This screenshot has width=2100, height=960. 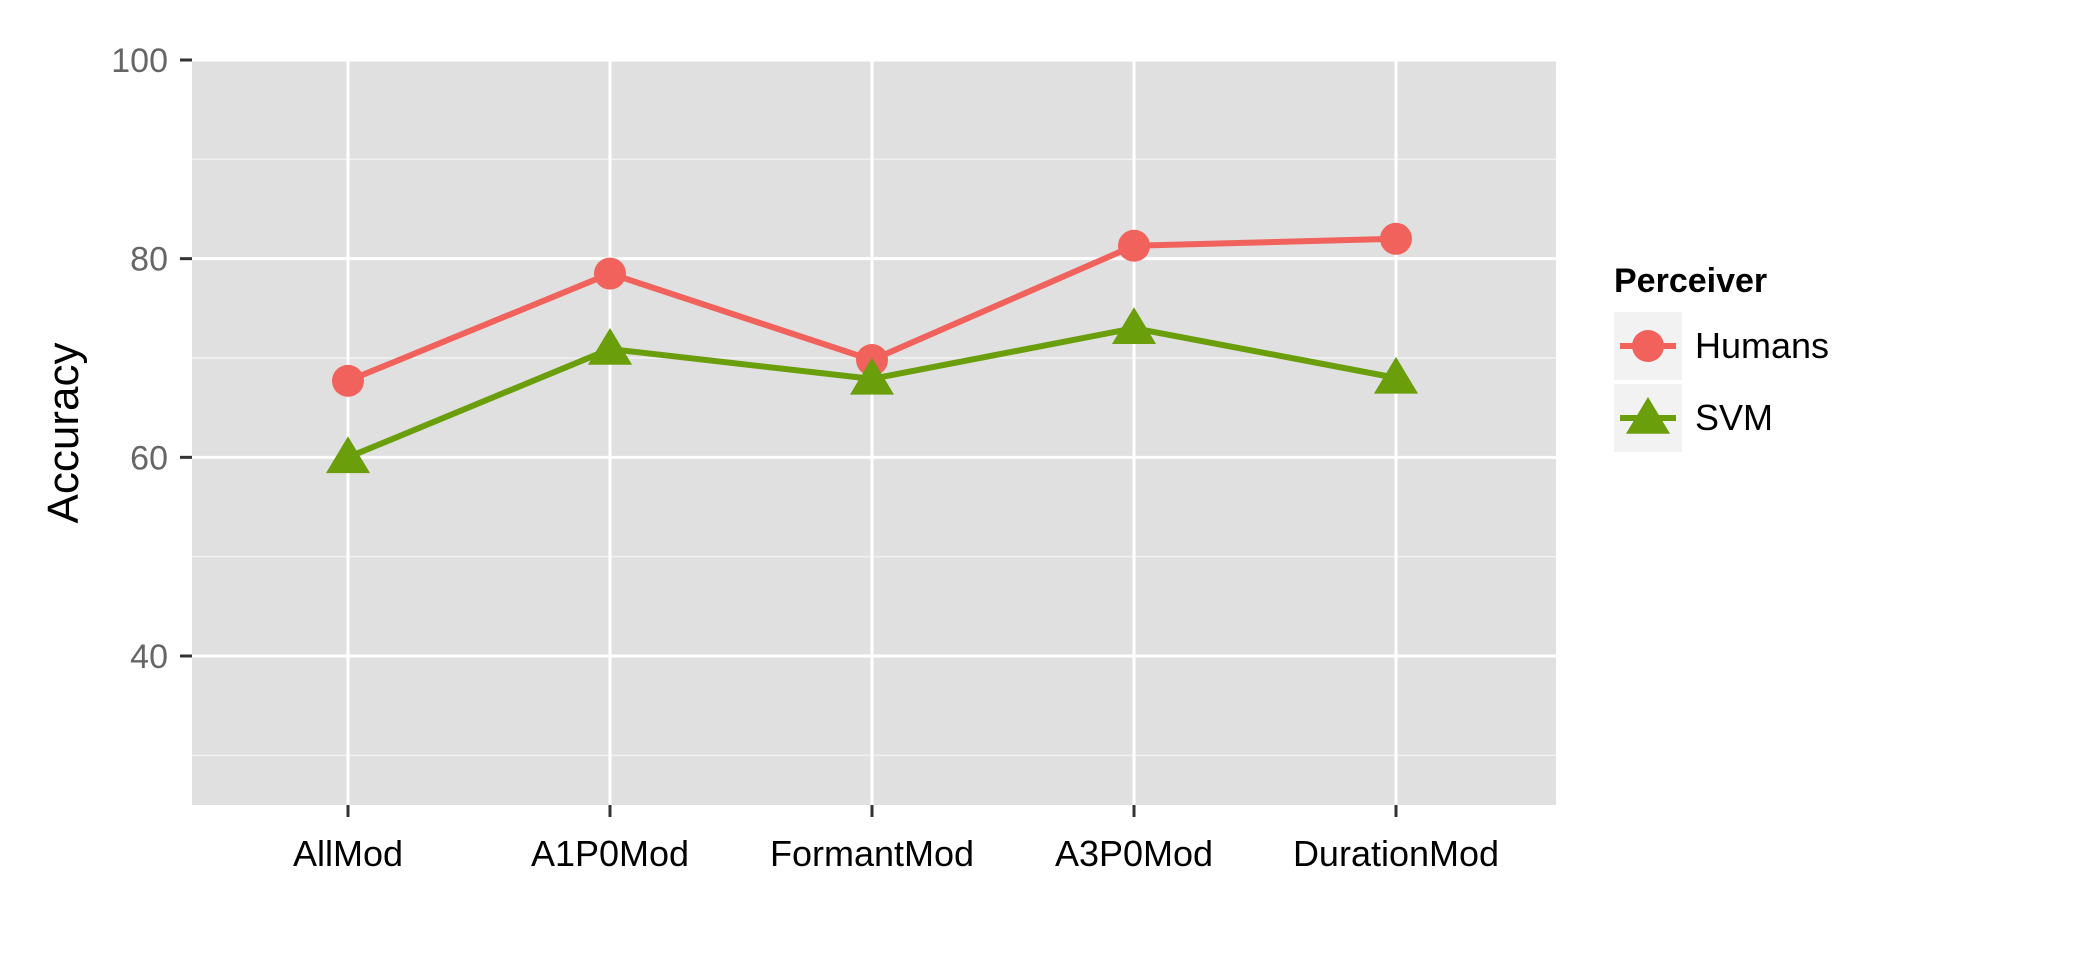 I want to click on series-layer, so click(x=872, y=348).